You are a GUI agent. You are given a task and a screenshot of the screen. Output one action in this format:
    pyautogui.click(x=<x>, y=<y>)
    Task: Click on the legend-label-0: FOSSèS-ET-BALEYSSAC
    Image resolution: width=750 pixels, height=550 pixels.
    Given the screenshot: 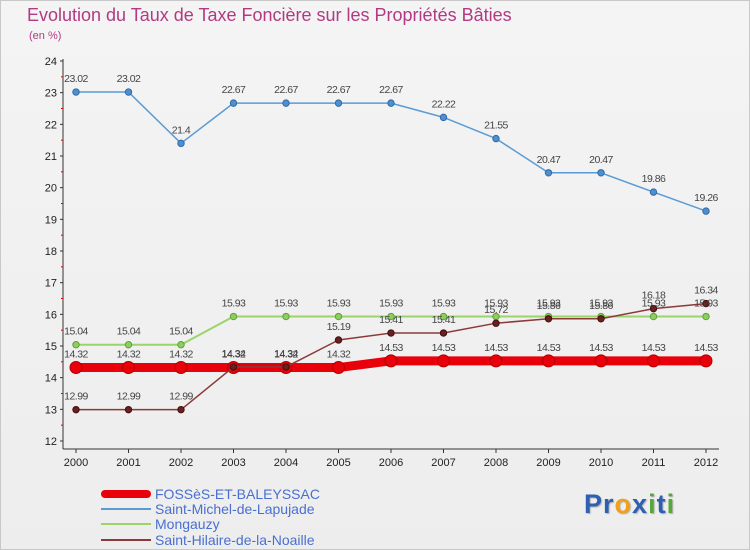 What is the action you would take?
    pyautogui.click(x=237, y=494)
    